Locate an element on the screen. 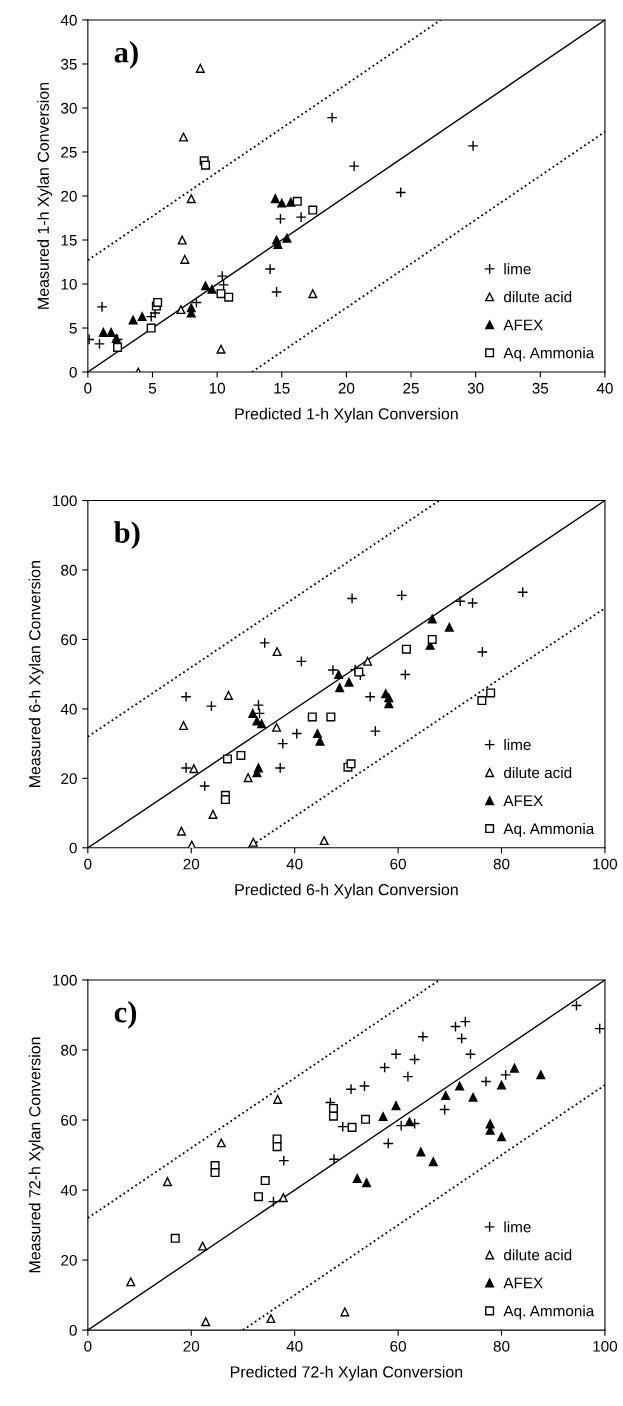 This screenshot has width=623, height=1406. x-axis-title: Predicted 6-h Xylan Conversion is located at coordinates (346, 891).